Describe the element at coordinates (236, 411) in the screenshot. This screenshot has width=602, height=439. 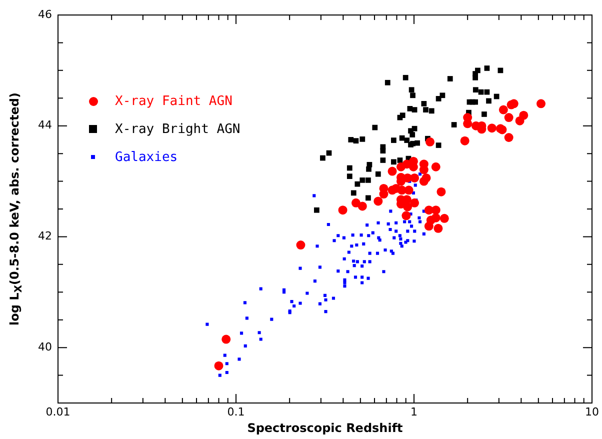
I see `x-tick-label: 0.1` at that location.